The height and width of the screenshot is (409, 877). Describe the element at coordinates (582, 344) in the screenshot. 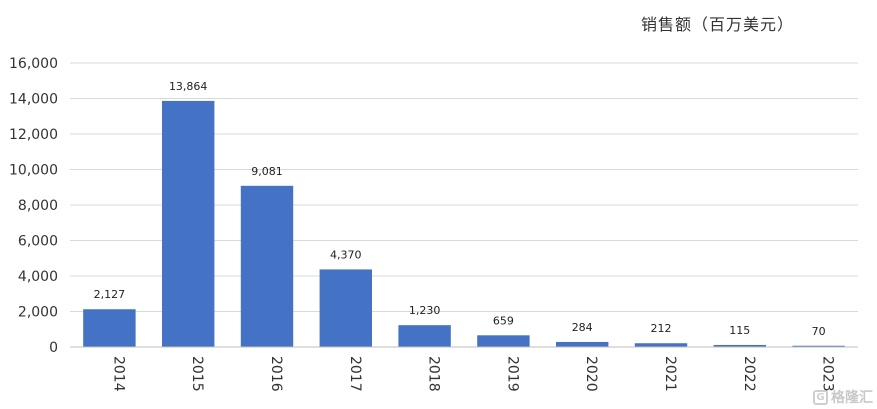

I see `bar-2020` at that location.